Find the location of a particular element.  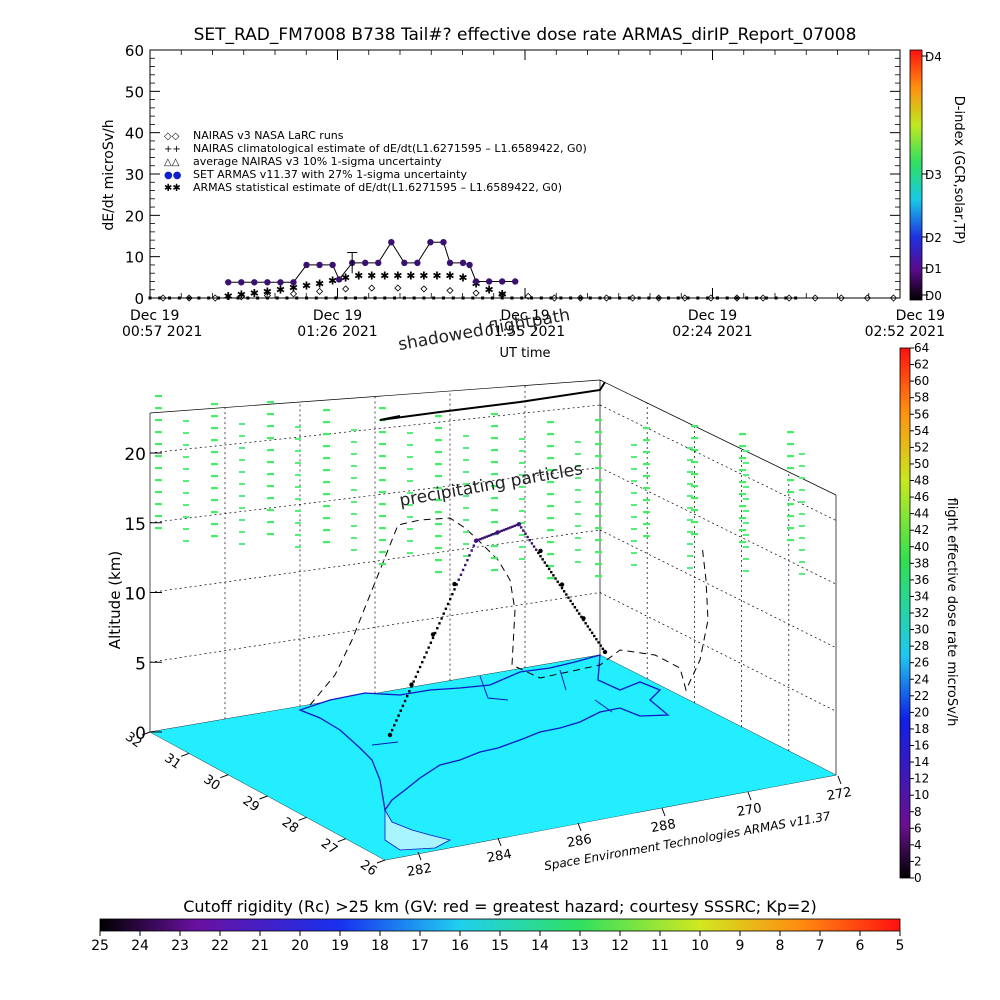

cutoff-tick-label: 22 is located at coordinates (220, 946).